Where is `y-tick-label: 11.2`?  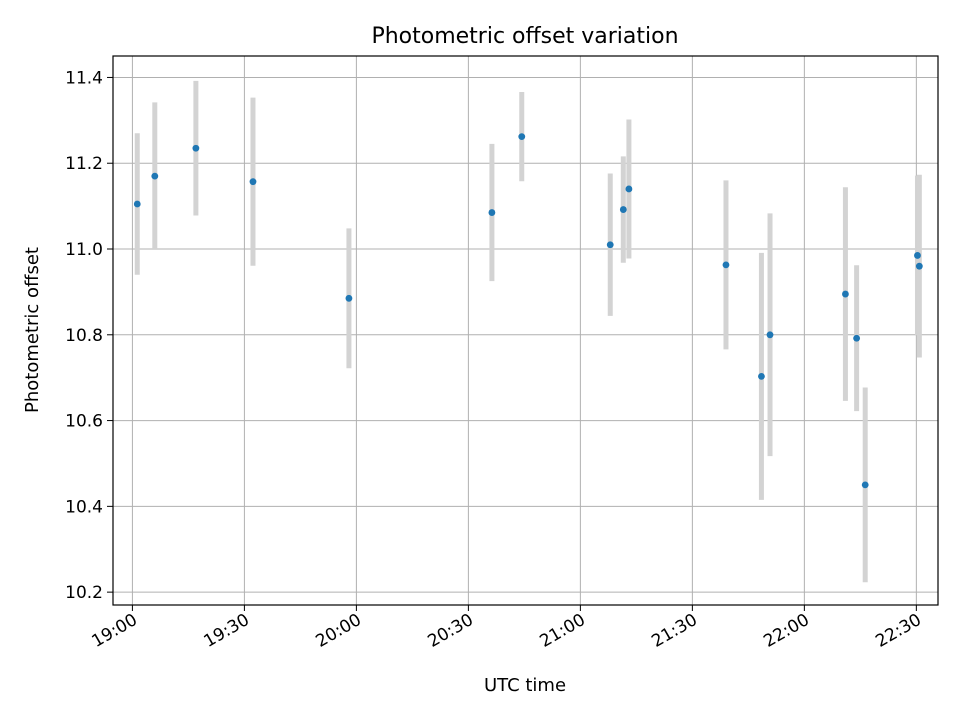
y-tick-label: 11.2 is located at coordinates (84, 164).